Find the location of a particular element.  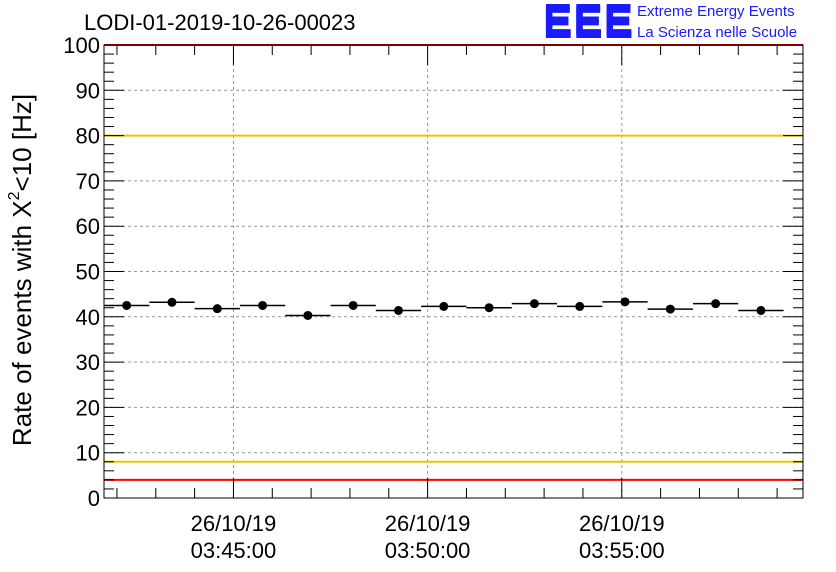

y-tick-label: 0 is located at coordinates (94, 498).